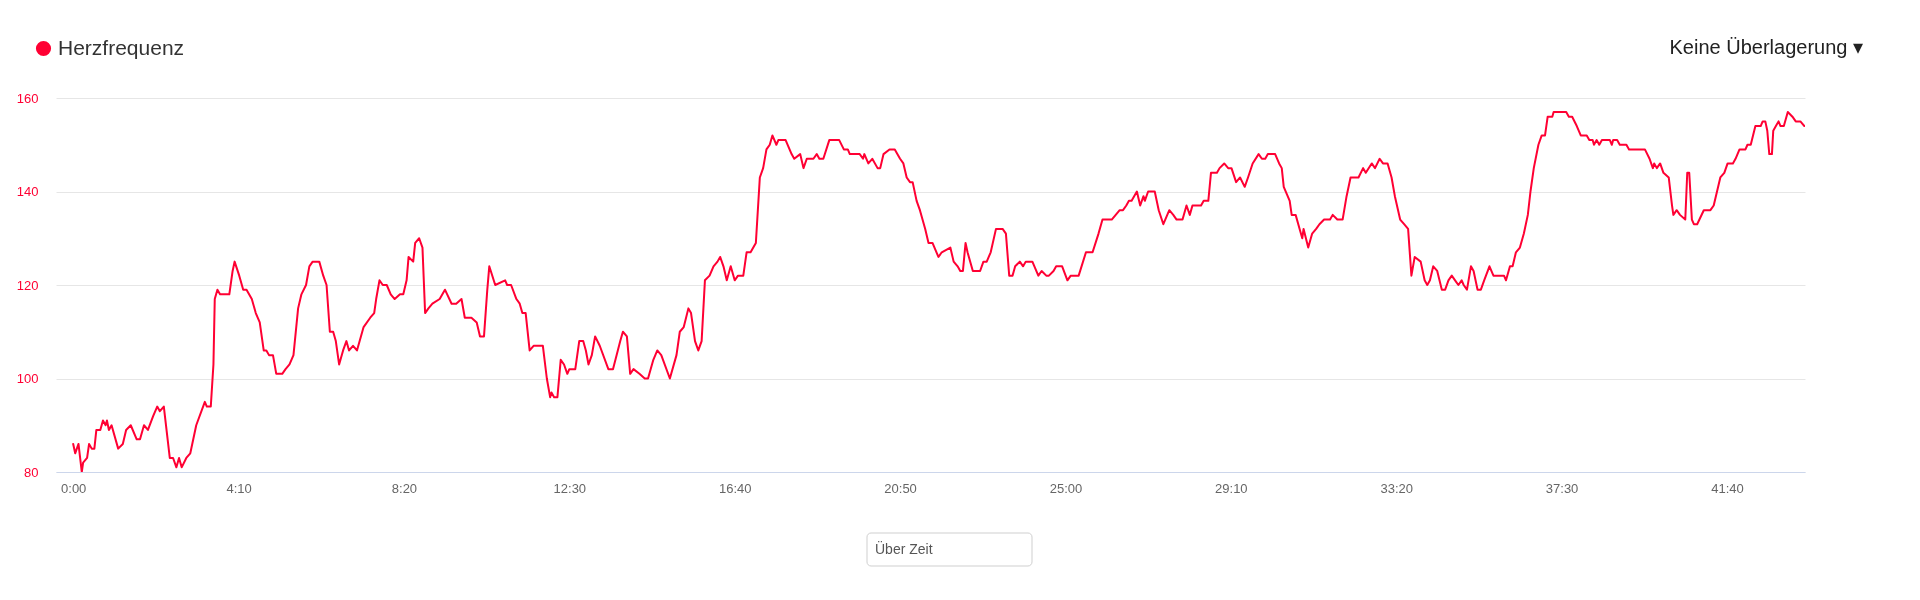  I want to click on x-tick-label: 12:30, so click(570, 488).